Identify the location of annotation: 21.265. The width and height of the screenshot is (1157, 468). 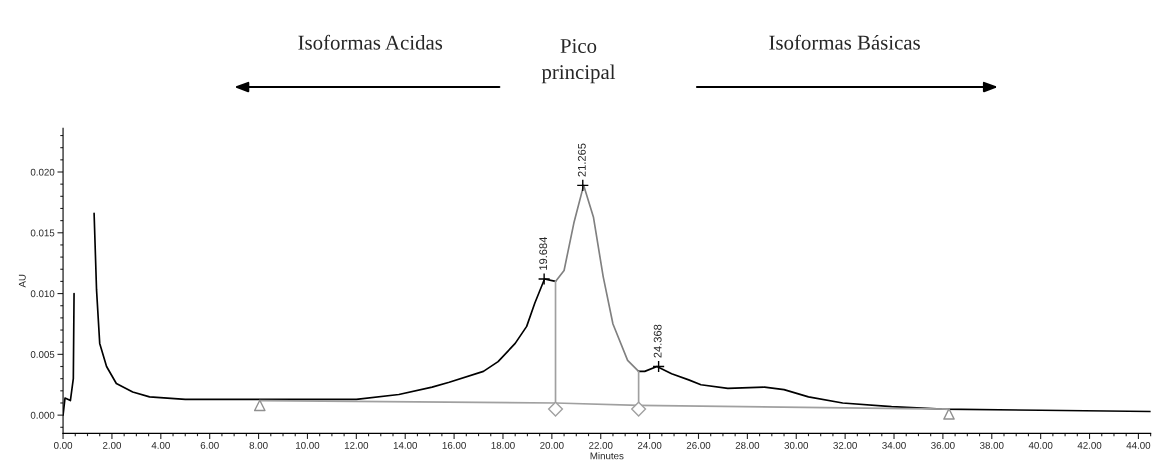
(581, 160).